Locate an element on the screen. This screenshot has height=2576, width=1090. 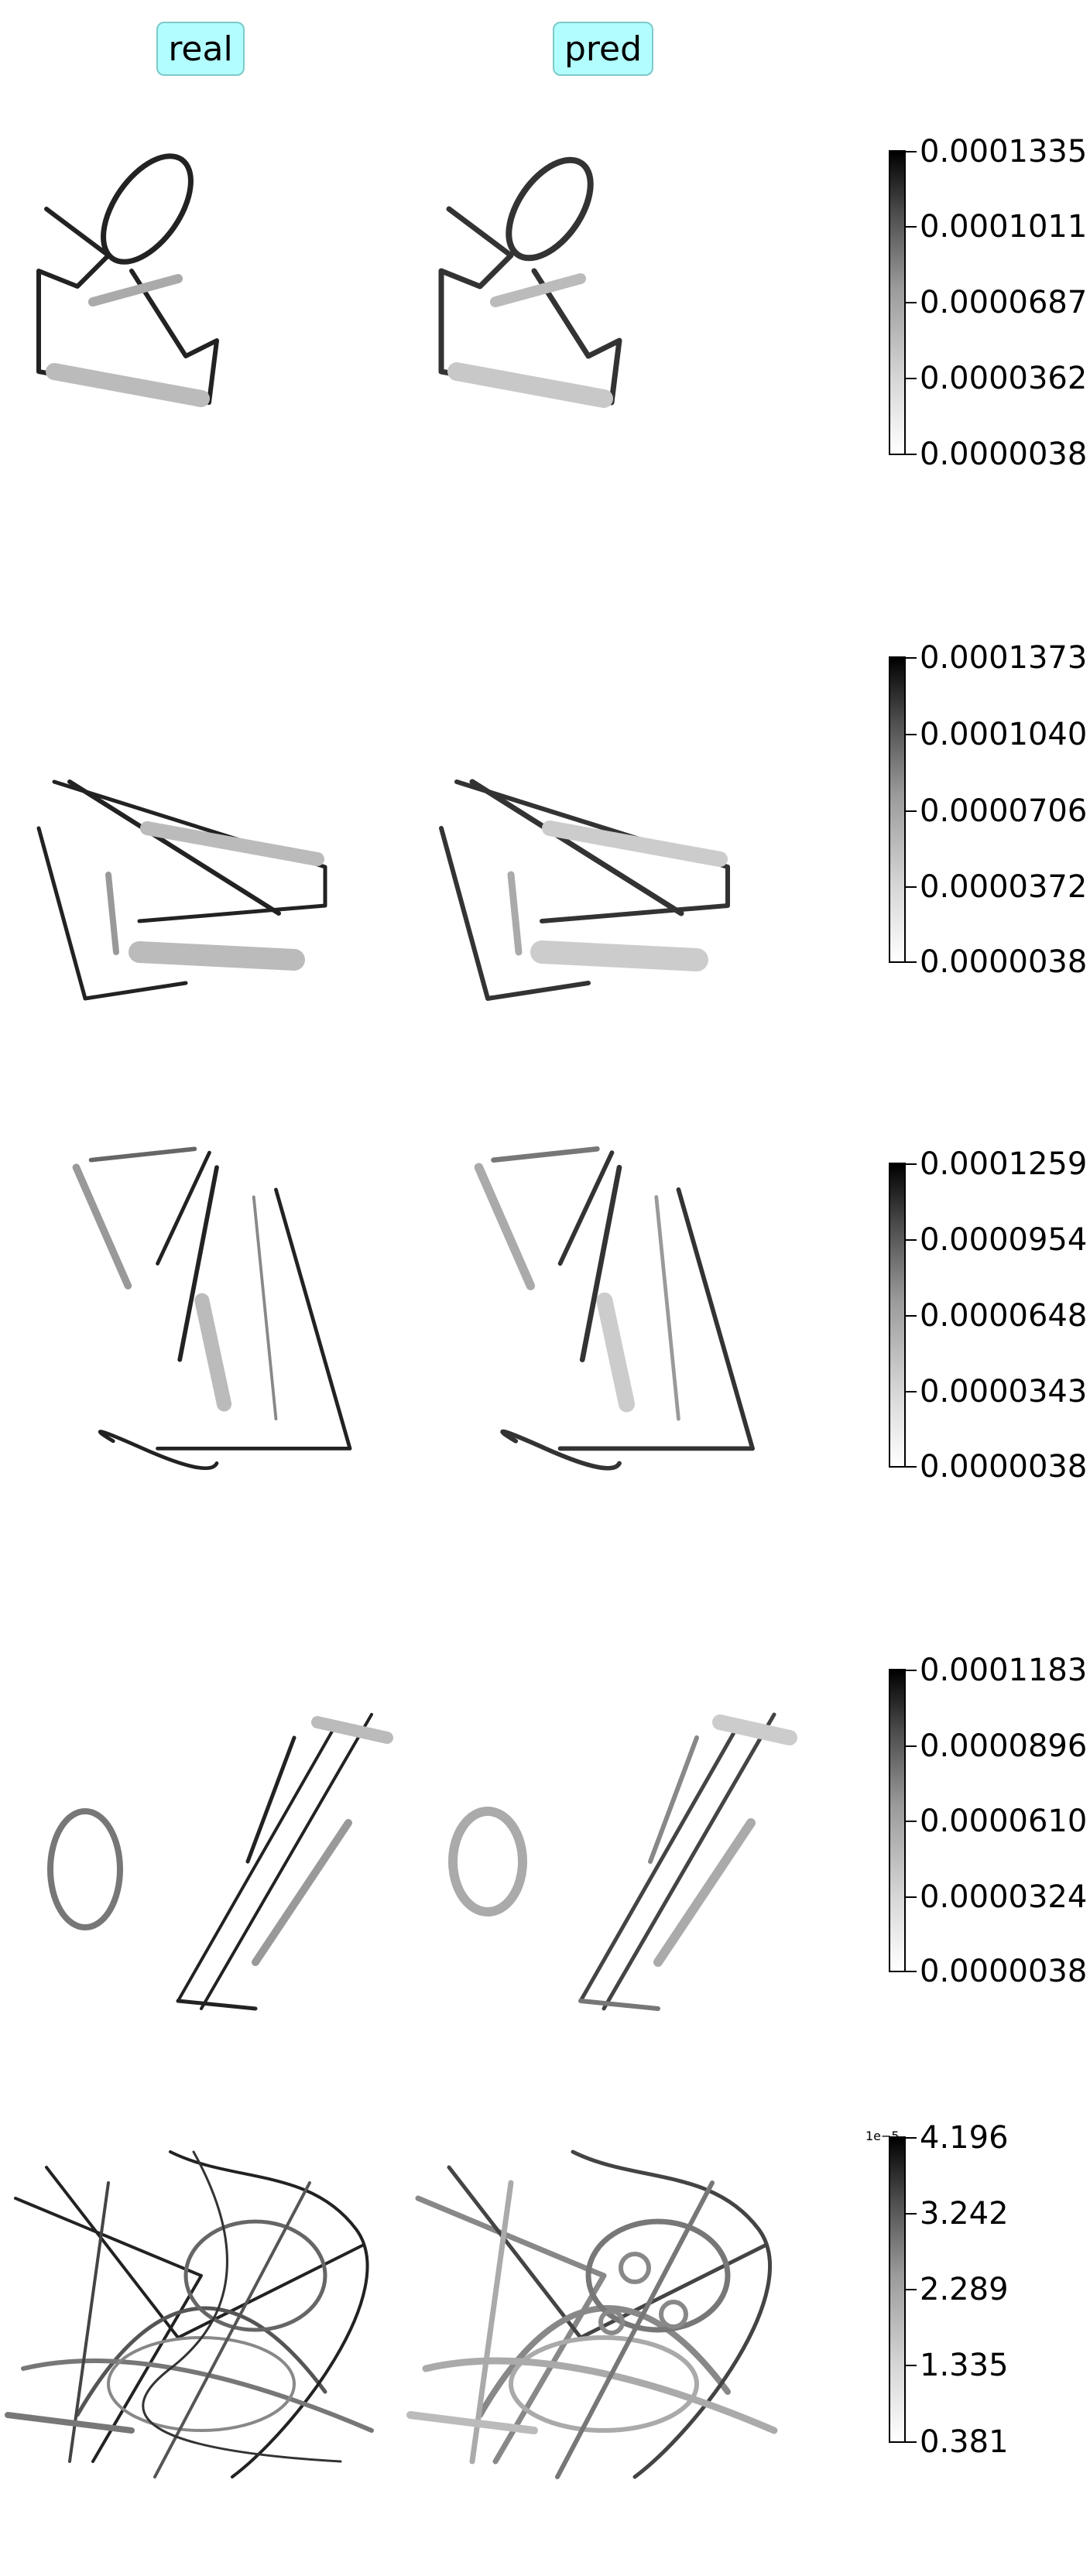
colorbar-tick-label: 0.381 is located at coordinates (965, 2442).